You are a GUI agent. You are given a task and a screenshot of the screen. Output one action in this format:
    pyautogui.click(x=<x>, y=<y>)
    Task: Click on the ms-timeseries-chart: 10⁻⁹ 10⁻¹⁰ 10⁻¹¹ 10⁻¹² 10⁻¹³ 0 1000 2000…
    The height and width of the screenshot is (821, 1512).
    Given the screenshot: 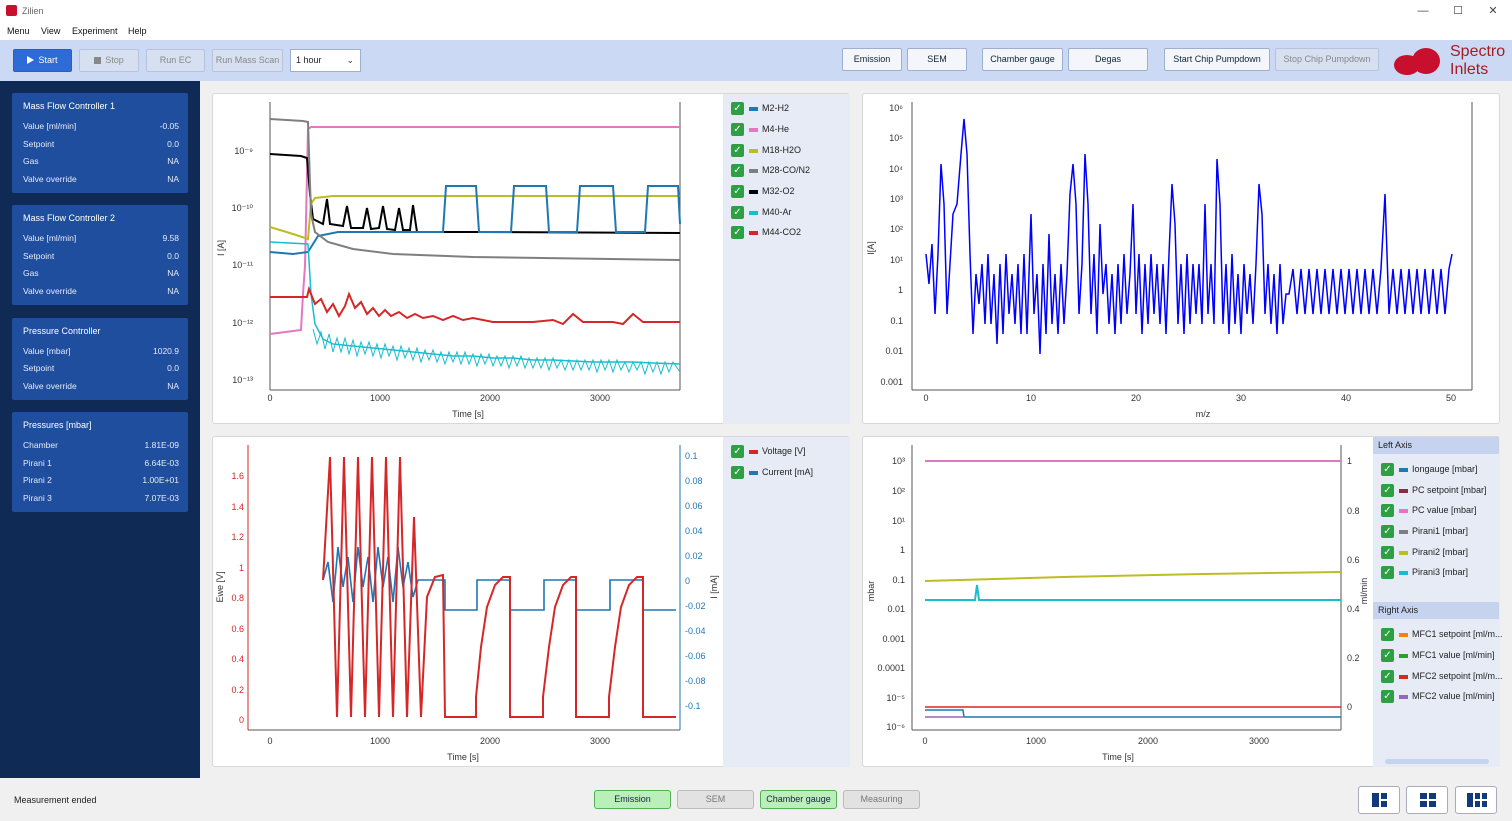 What is the action you would take?
    pyautogui.click(x=468, y=259)
    